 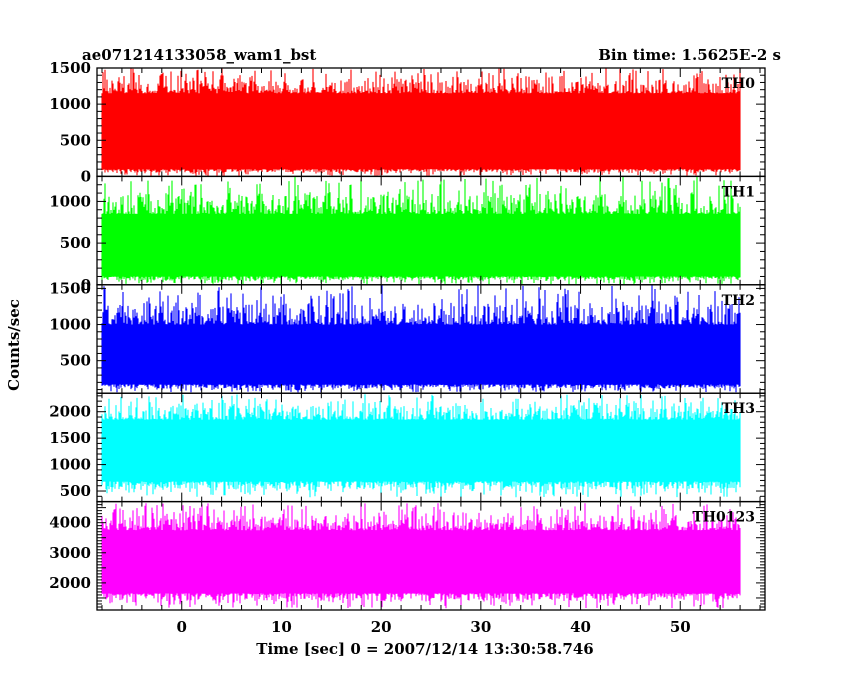 I want to click on series-label-th3: TH3, so click(x=738, y=409).